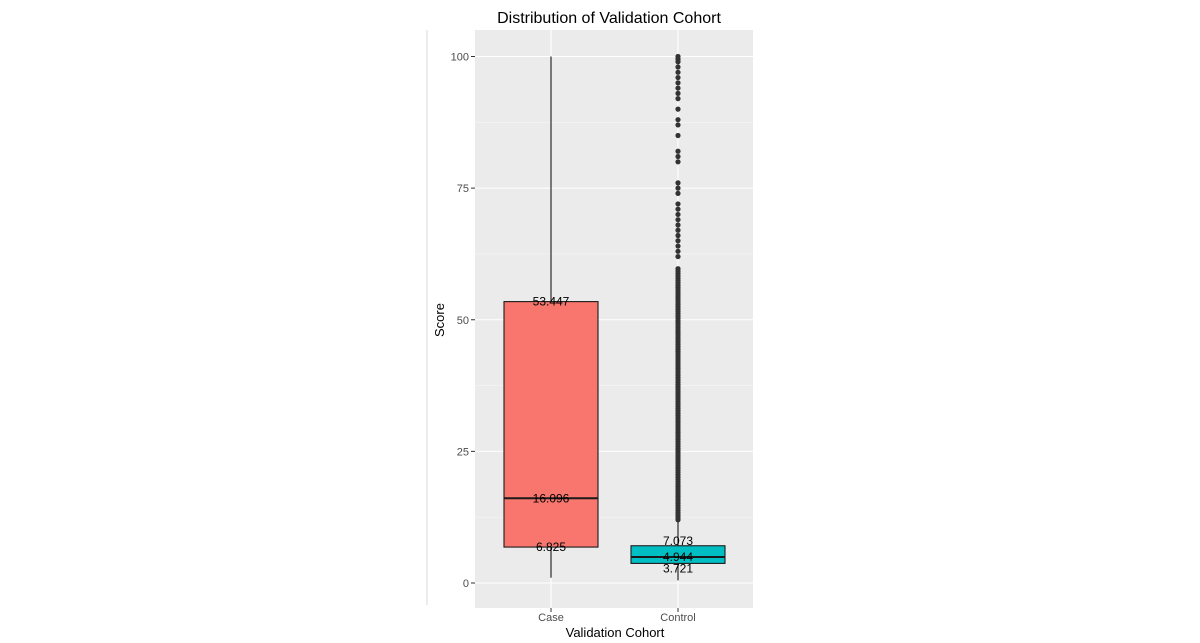 The width and height of the screenshot is (1200, 643). What do you see at coordinates (678, 288) in the screenshot?
I see `outlier-points` at bounding box center [678, 288].